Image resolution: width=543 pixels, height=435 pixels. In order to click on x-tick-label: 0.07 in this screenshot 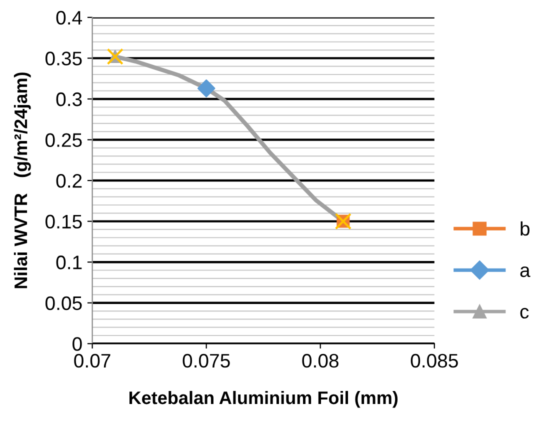, I will do `click(92, 361)`.